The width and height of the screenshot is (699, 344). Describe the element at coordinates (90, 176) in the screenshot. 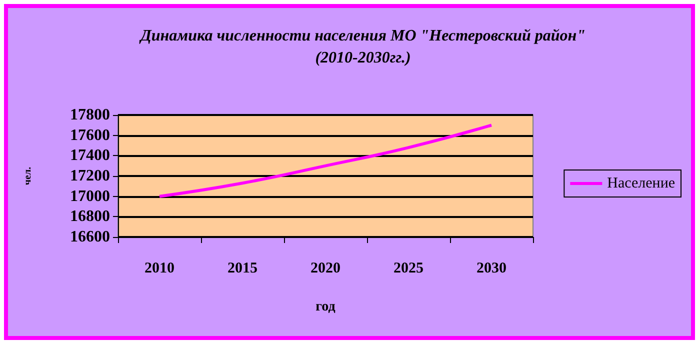

I see `y-tick-label: 17200` at that location.